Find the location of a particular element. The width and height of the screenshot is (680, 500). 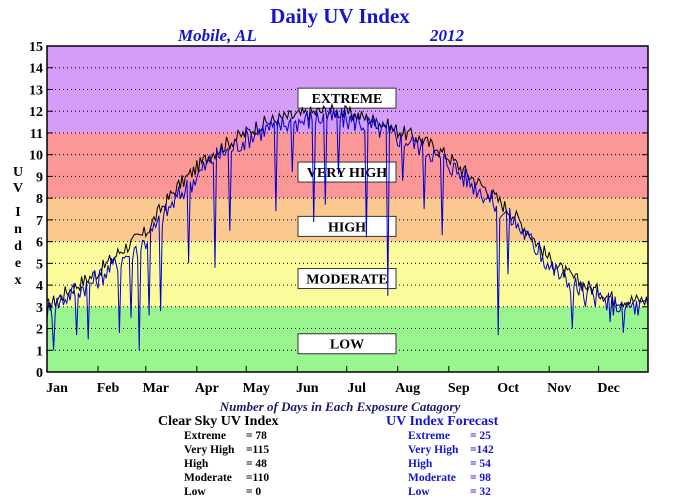

y-axis-label-char: I is located at coordinates (17, 212).